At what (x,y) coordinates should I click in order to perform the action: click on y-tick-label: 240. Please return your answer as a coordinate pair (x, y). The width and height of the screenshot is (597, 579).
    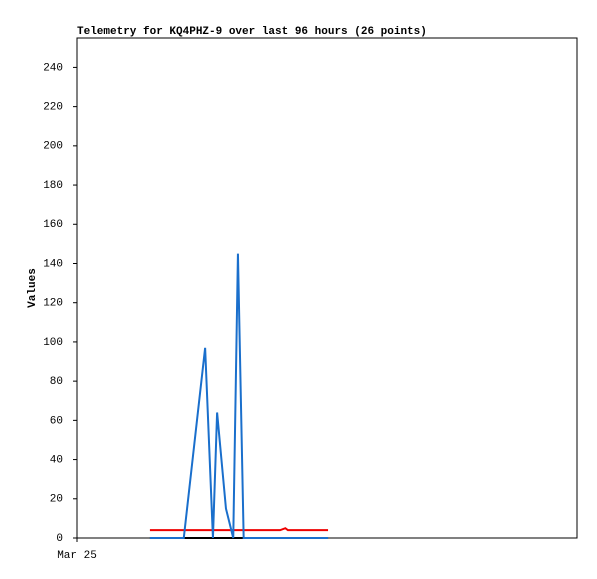
    Looking at the image, I should click on (53, 68).